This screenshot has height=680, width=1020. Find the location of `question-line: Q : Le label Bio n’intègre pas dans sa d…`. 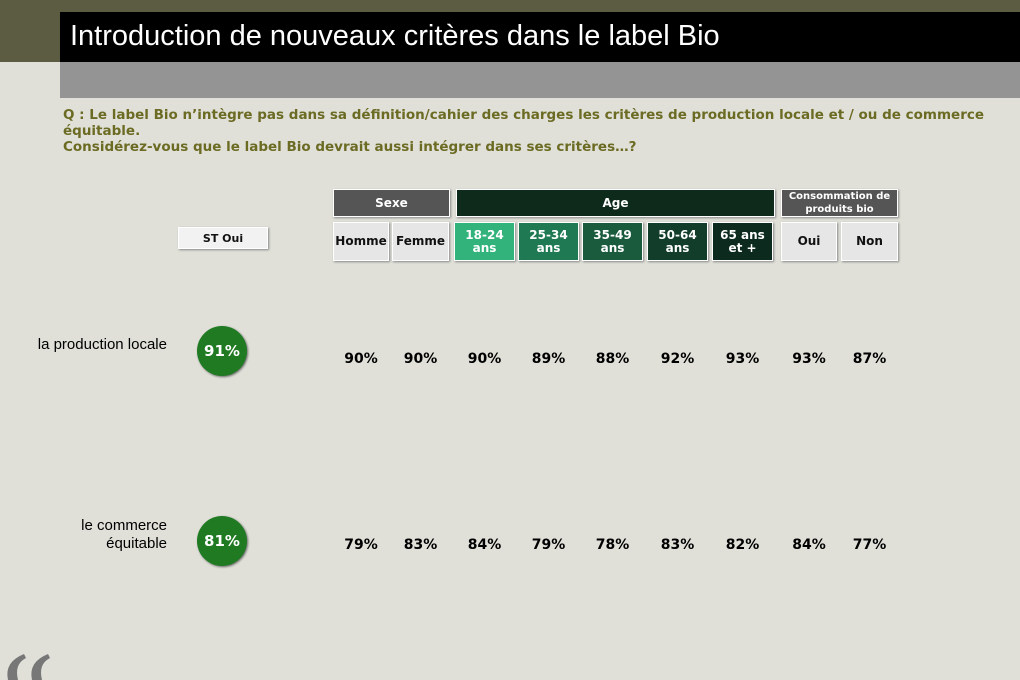

question-line: Q : Le label Bio n’intègre pas dans sa d… is located at coordinates (524, 123).